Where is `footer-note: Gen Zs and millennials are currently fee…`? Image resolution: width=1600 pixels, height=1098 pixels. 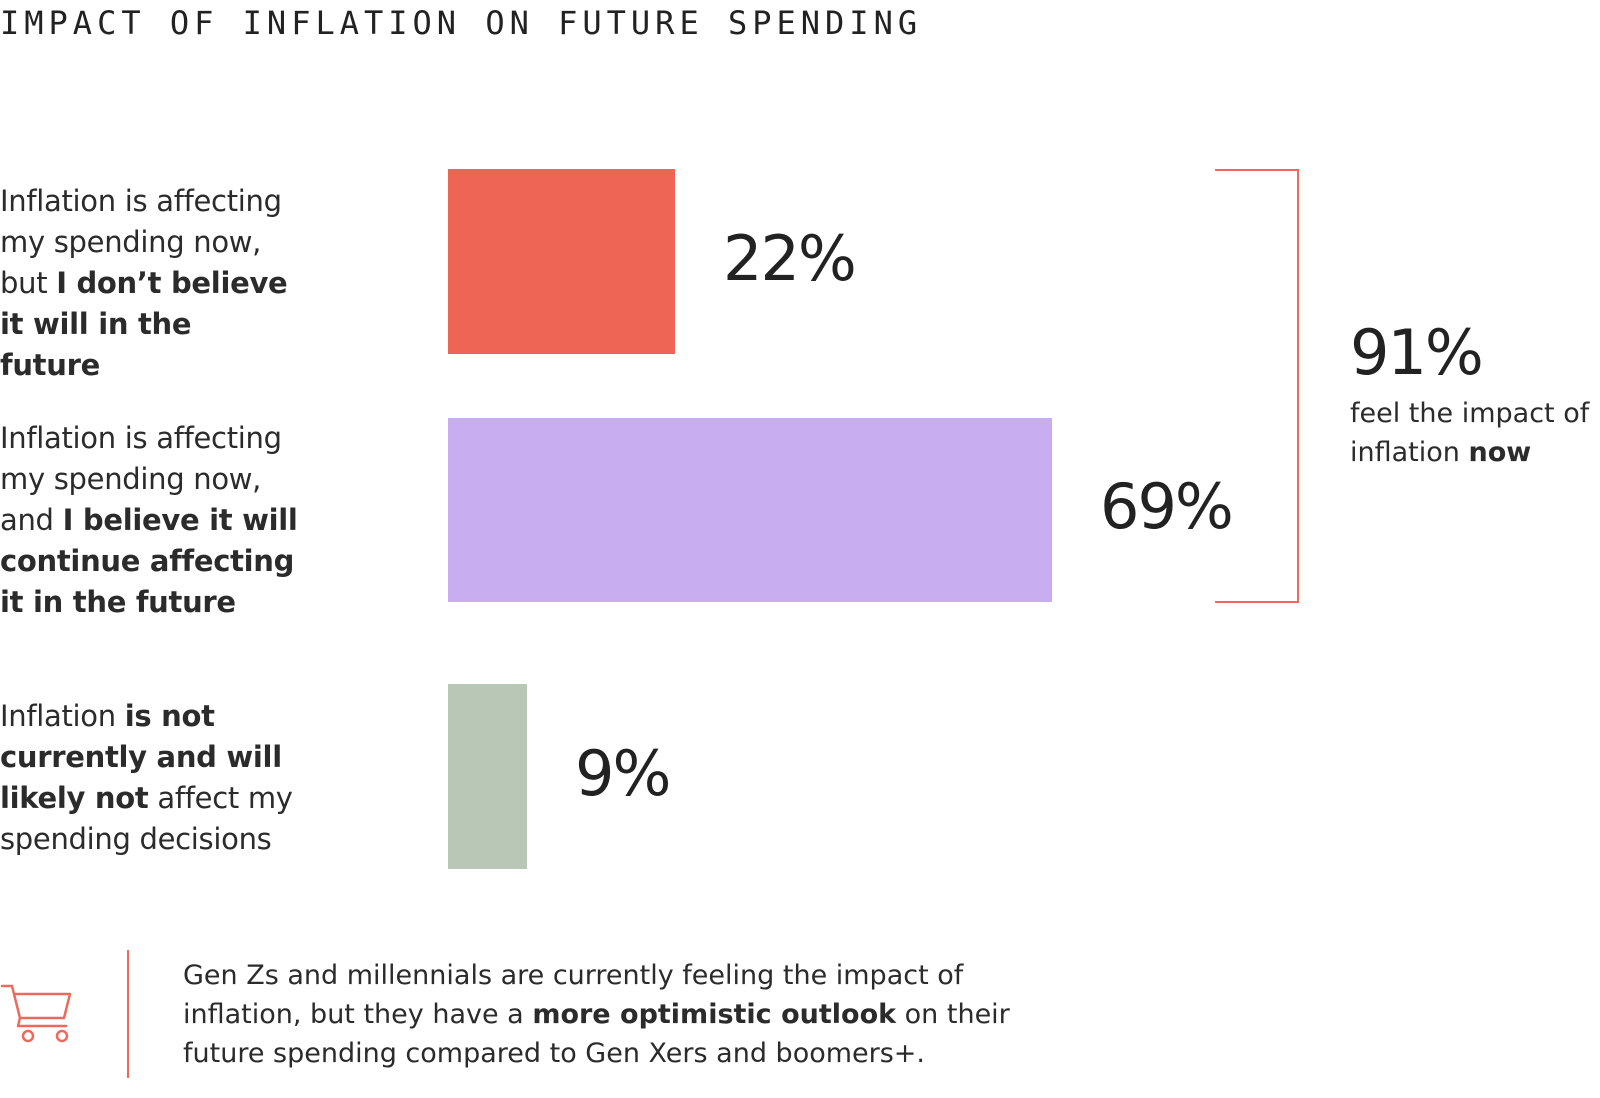 footer-note: Gen Zs and millennials are currently fee… is located at coordinates (633, 1014).